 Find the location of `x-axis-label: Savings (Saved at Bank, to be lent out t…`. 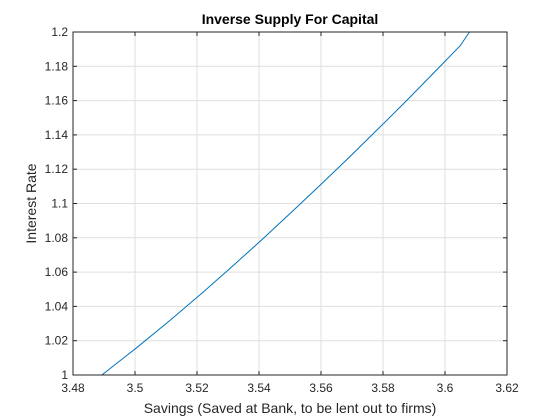

x-axis-label: Savings (Saved at Bank, to be lent out t… is located at coordinates (290, 408).